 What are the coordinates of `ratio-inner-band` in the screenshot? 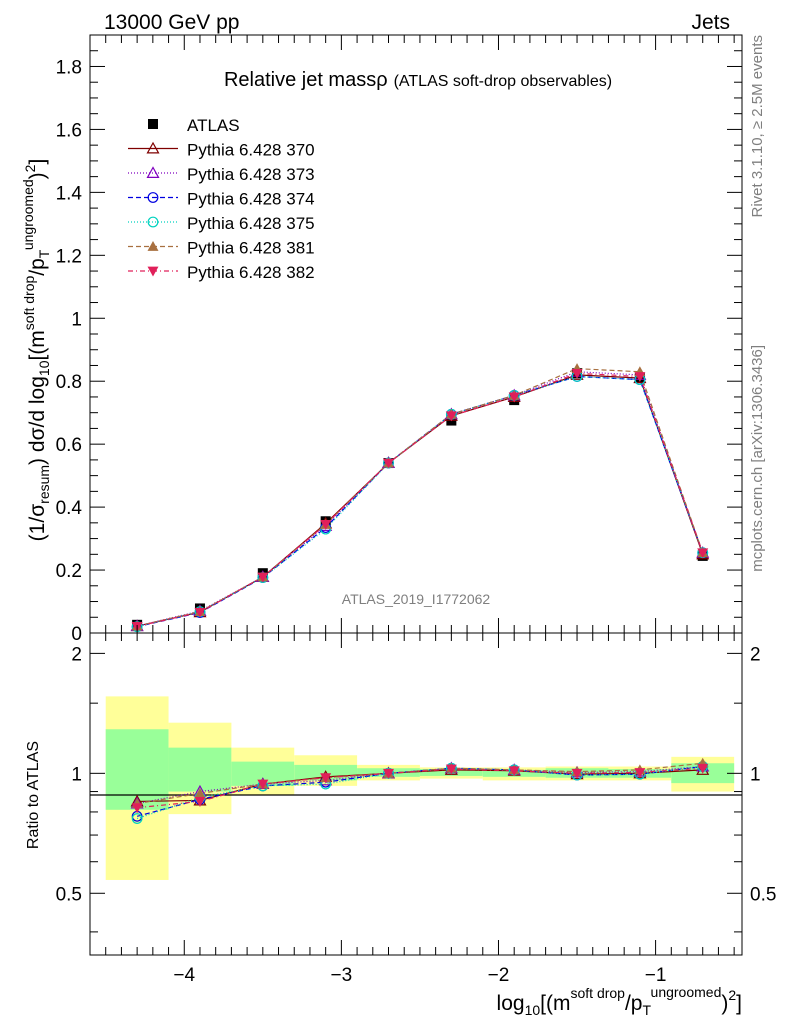 It's located at (200, 769).